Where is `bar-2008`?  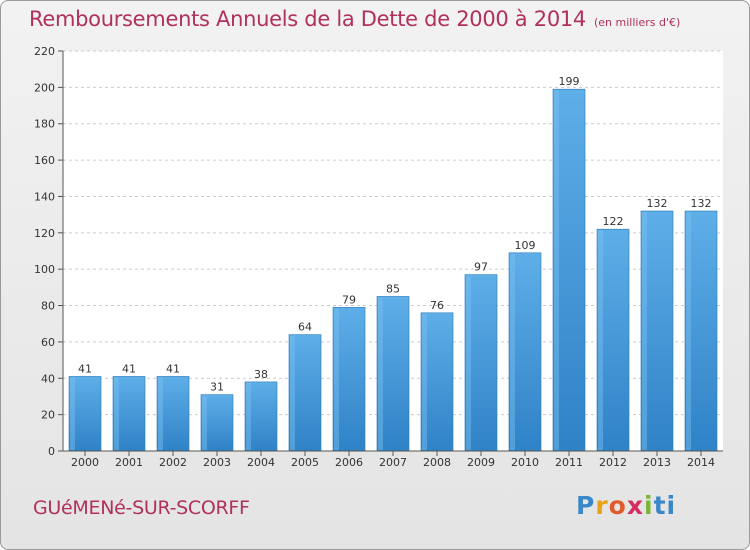
bar-2008 is located at coordinates (437, 382).